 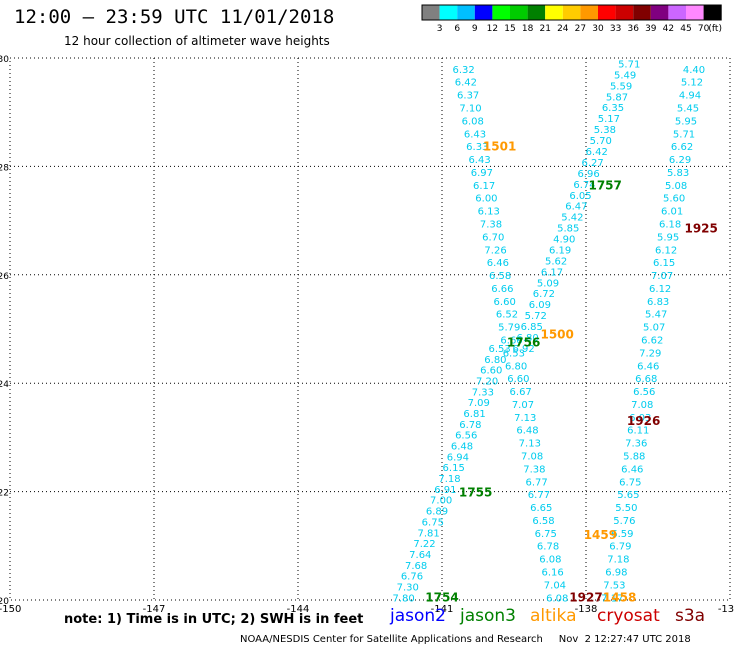 What do you see at coordinates (651, 29) in the screenshot?
I see `colorbar-label: 39` at bounding box center [651, 29].